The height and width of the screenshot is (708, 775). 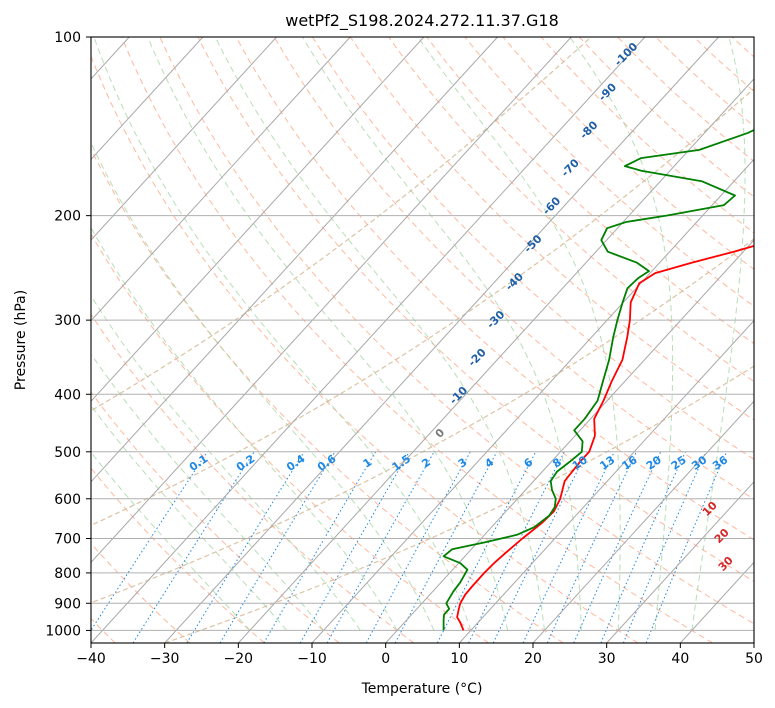 I want to click on dry-adiabat-label: 40, so click(x=762, y=589).